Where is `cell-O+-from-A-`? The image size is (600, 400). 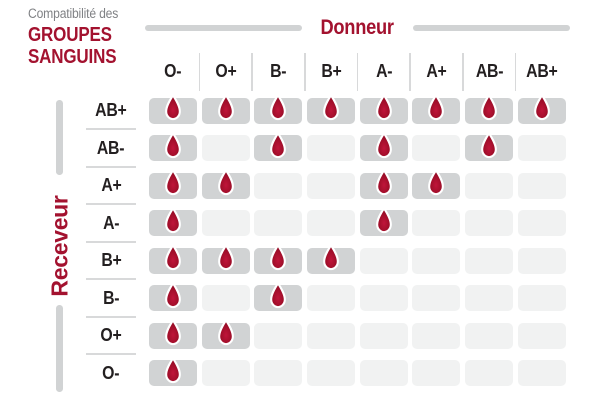 cell-O+-from-A- is located at coordinates (383, 335).